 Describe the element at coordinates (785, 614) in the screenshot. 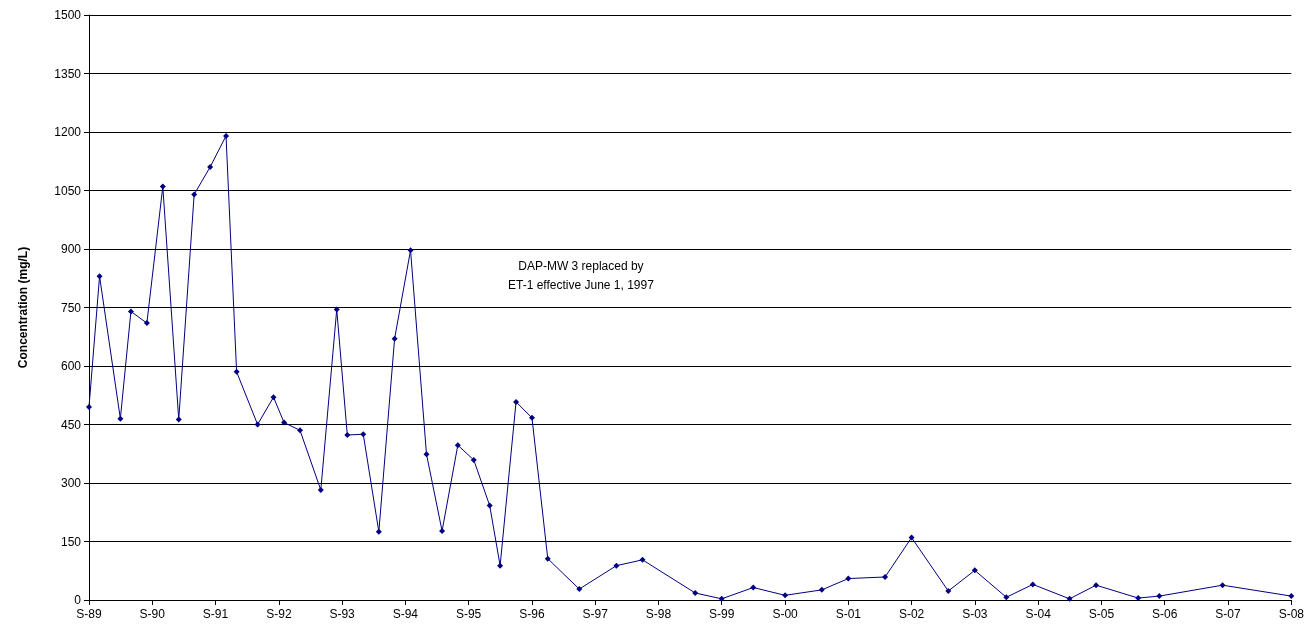

I see `x-tick-label: S-00` at that location.